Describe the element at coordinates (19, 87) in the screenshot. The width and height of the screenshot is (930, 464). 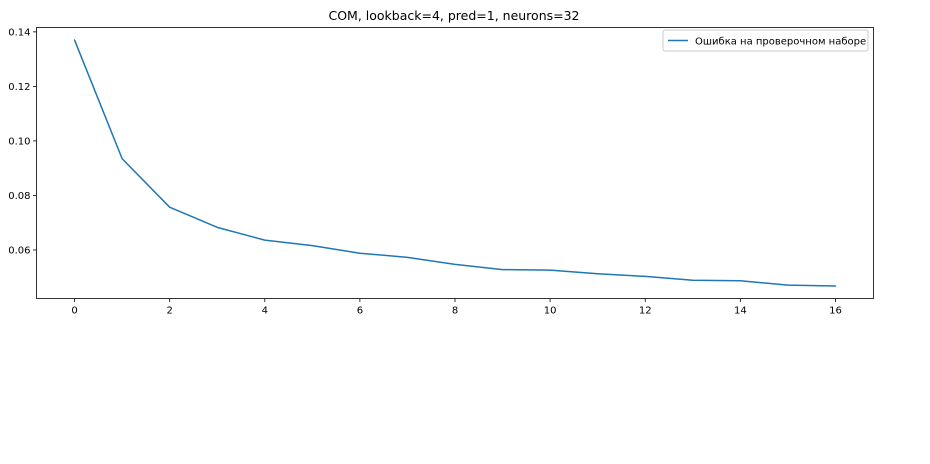
I see `y-tick-label: 0.12` at that location.